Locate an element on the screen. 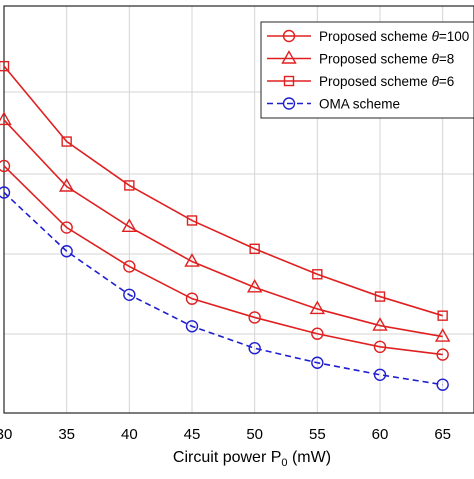  x-axis-label-subscript: 0 is located at coordinates (284, 463).